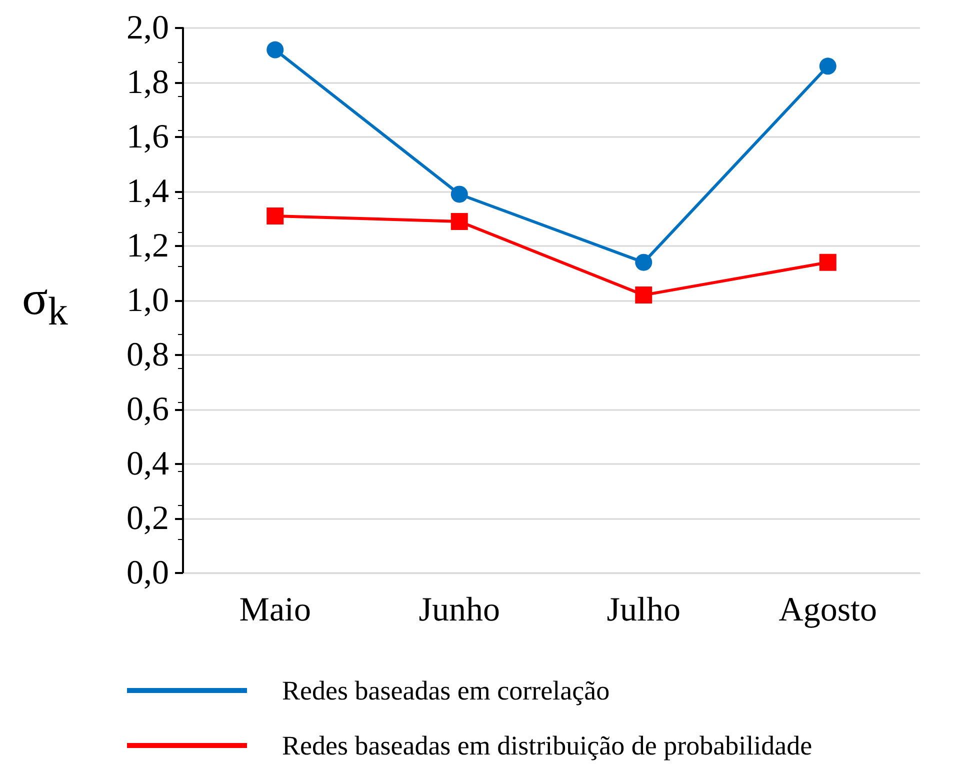  Describe the element at coordinates (45, 303) in the screenshot. I see `y-axis-title: σ$_{k}$` at that location.